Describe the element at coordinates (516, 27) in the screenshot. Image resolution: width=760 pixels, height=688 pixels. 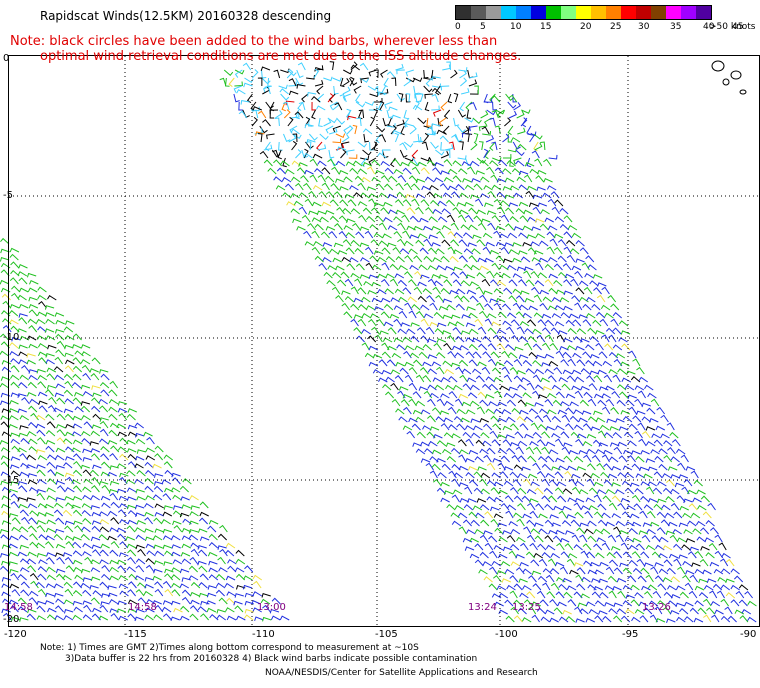
I see `legend-label: 10` at that location.